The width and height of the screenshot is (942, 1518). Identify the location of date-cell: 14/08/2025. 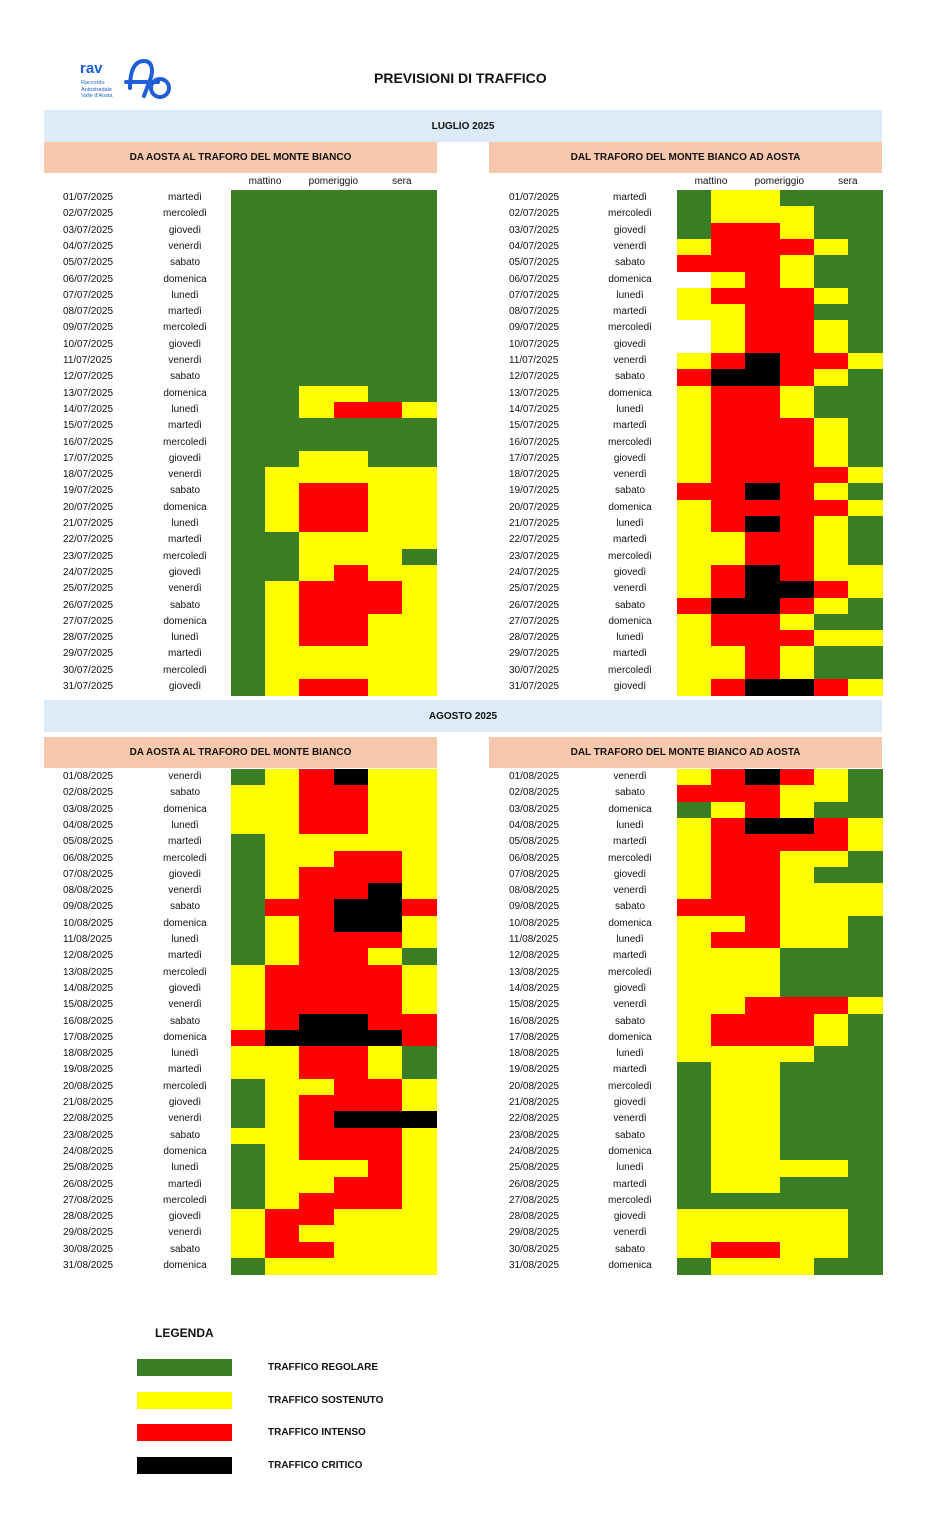
(534, 988).